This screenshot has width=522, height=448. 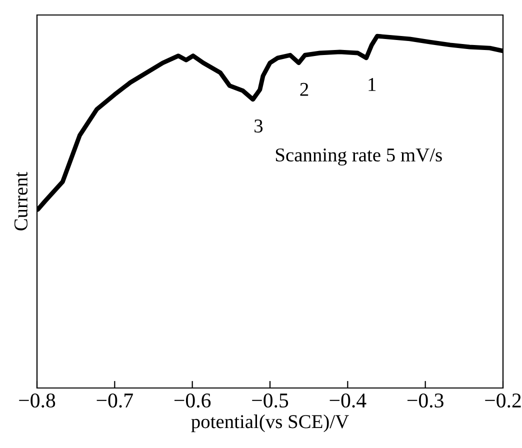 What do you see at coordinates (425, 400) in the screenshot?
I see `x-tick-label: −0.3` at bounding box center [425, 400].